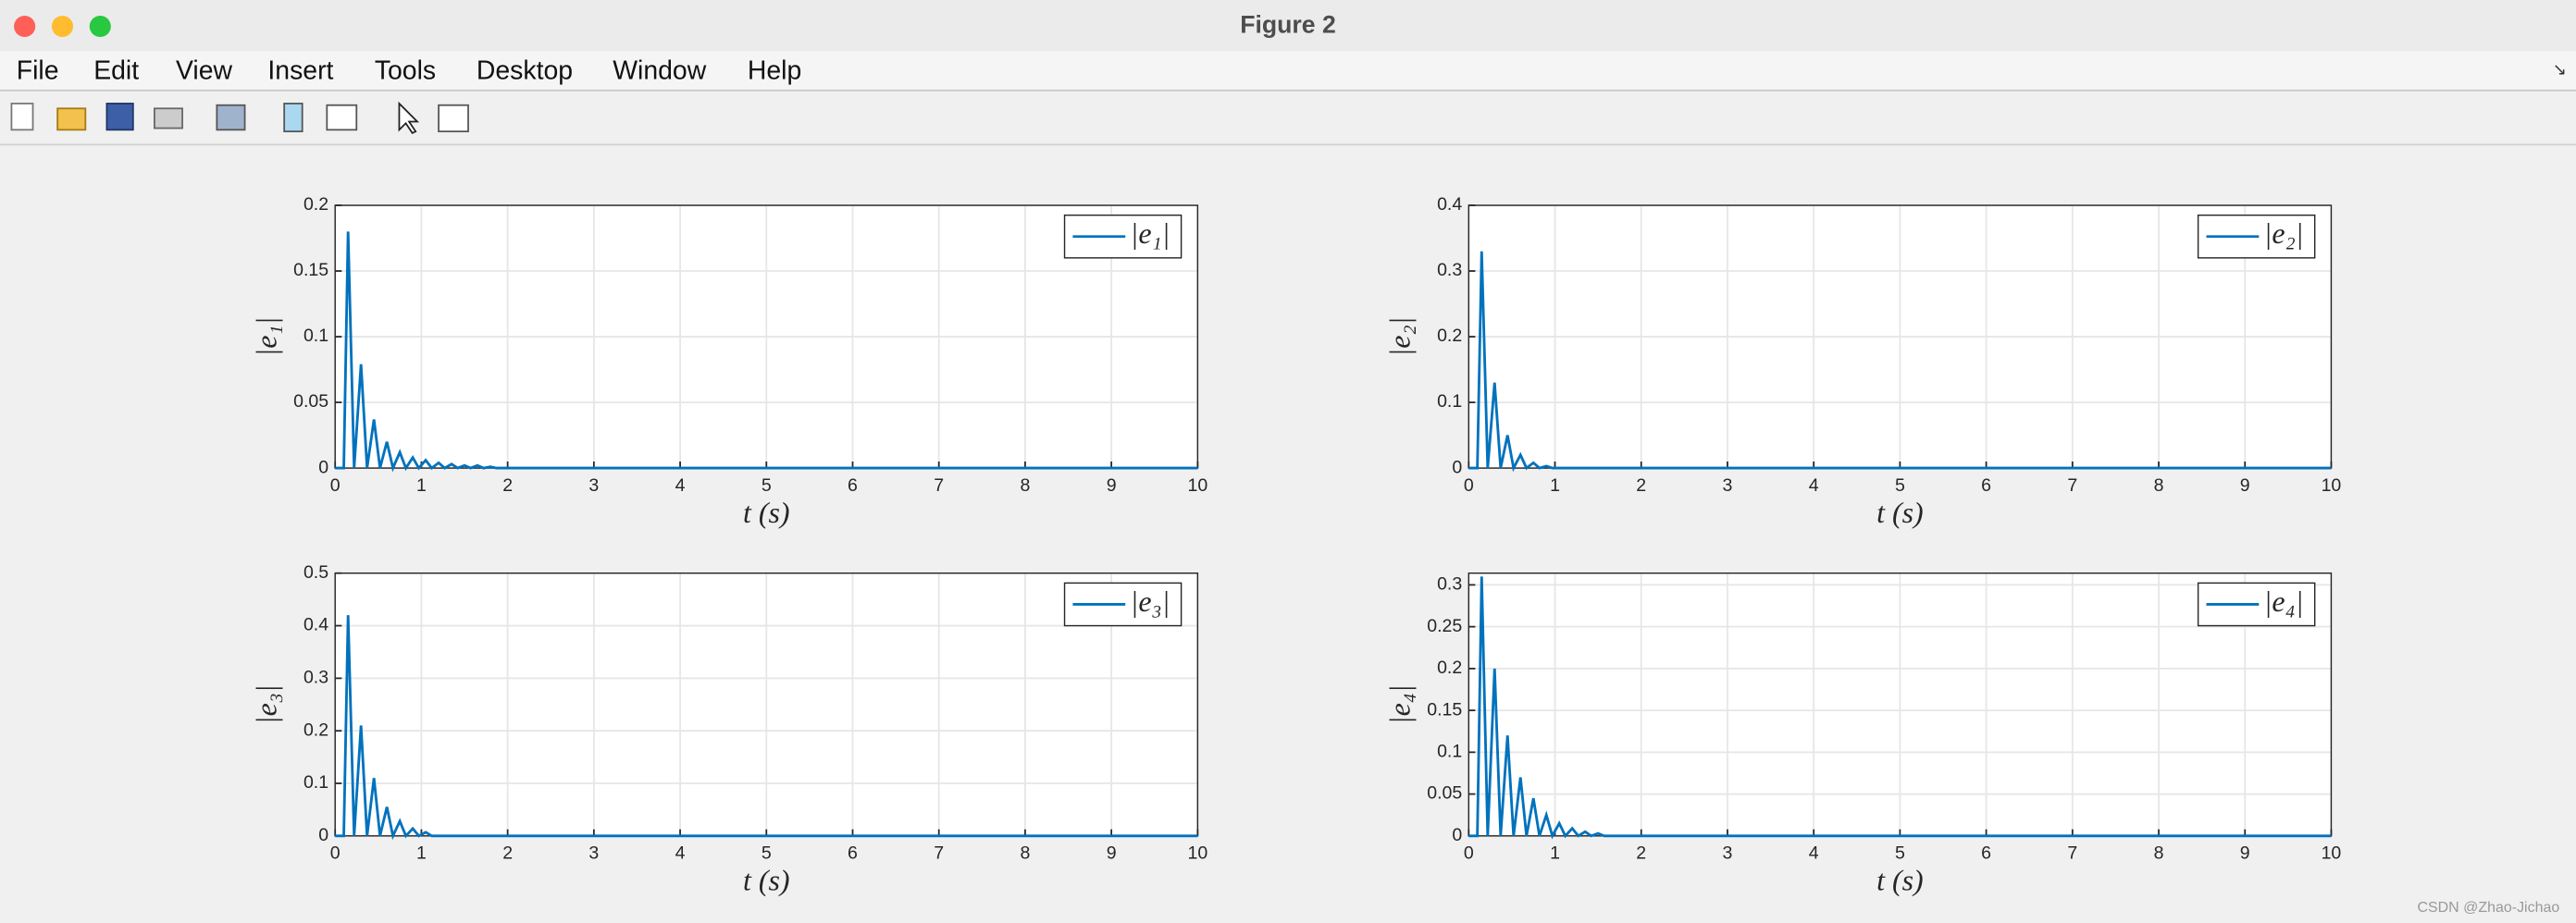  What do you see at coordinates (2284, 601) in the screenshot?
I see `legend-label: |e₄|` at bounding box center [2284, 601].